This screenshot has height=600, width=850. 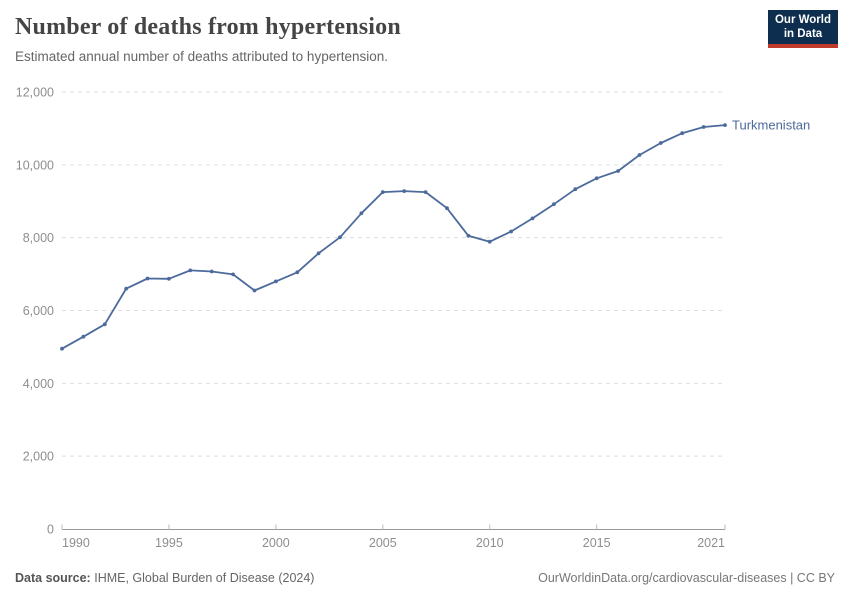 What do you see at coordinates (490, 543) in the screenshot?
I see `x-axis-tick-label: 2010` at bounding box center [490, 543].